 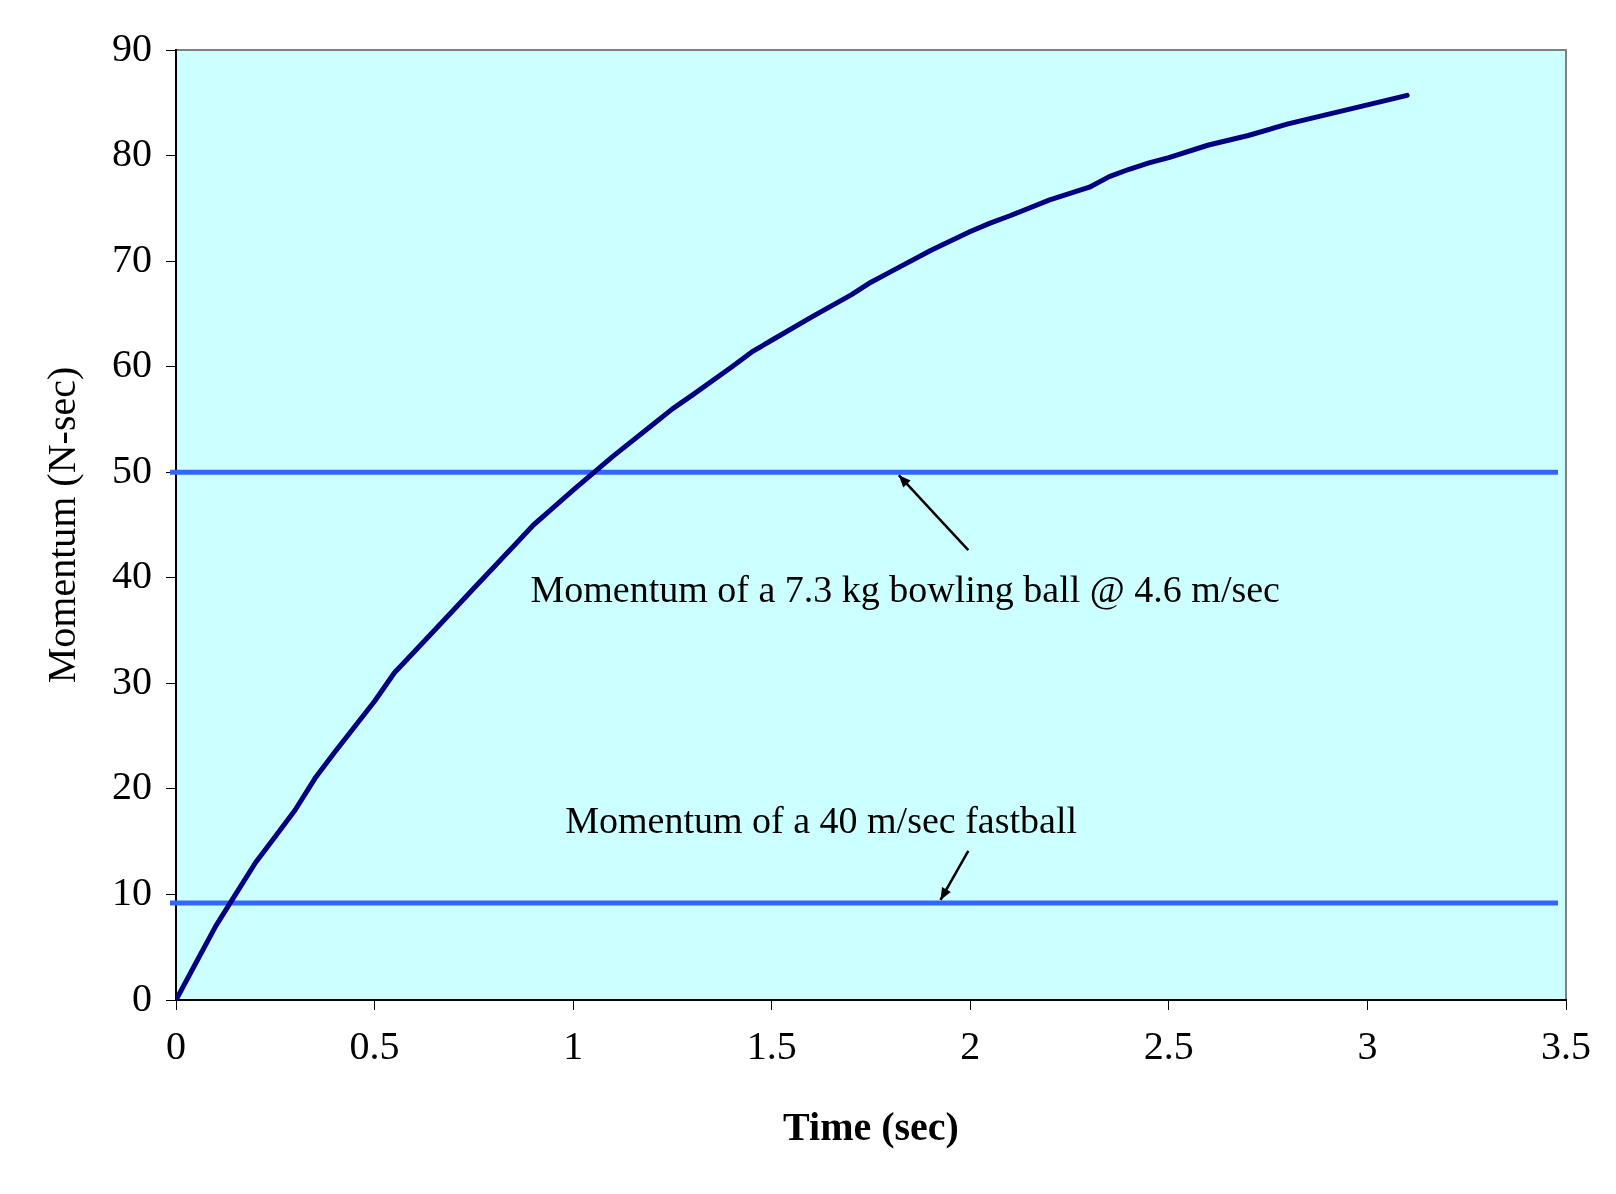 I want to click on y-tick-label: 20, so click(x=132, y=786).